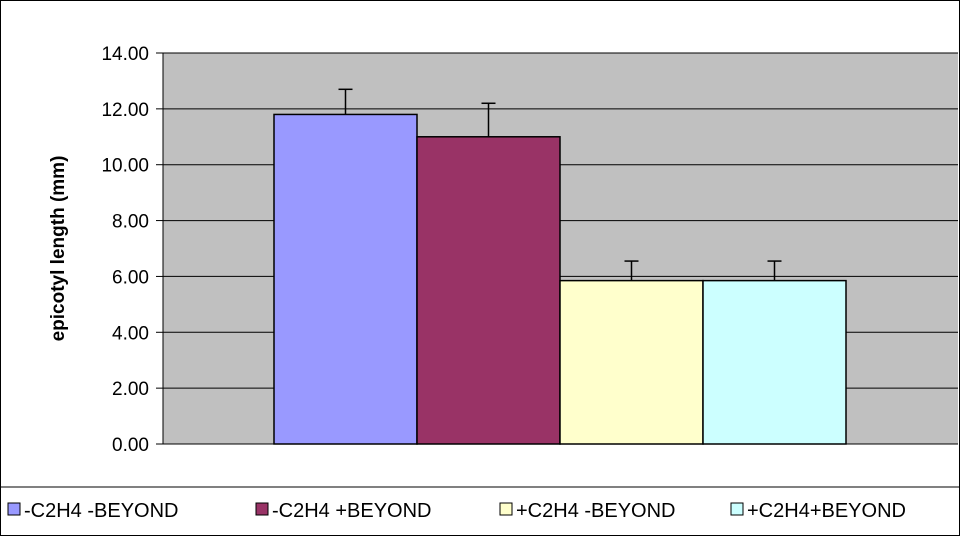 Image resolution: width=960 pixels, height=536 pixels. I want to click on legend-label-3: +C2H4 -BEYOND, so click(596, 511).